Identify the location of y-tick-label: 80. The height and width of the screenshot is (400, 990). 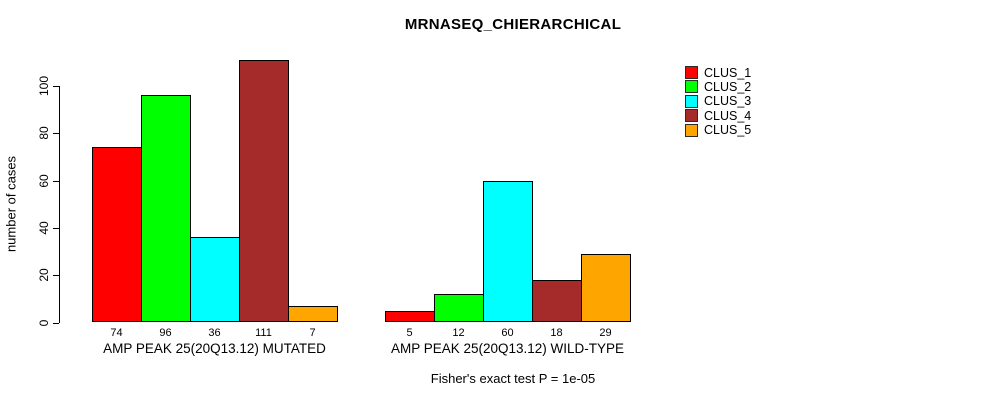
(44, 133).